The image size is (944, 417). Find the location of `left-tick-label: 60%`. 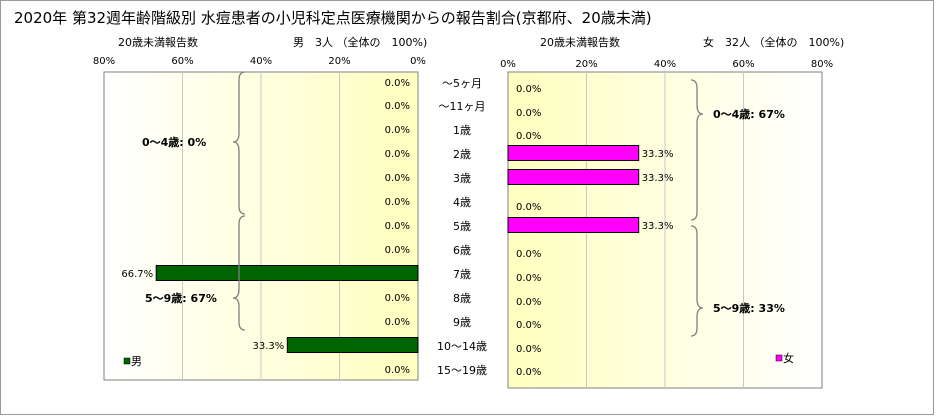

left-tick-label: 60% is located at coordinates (182, 61).